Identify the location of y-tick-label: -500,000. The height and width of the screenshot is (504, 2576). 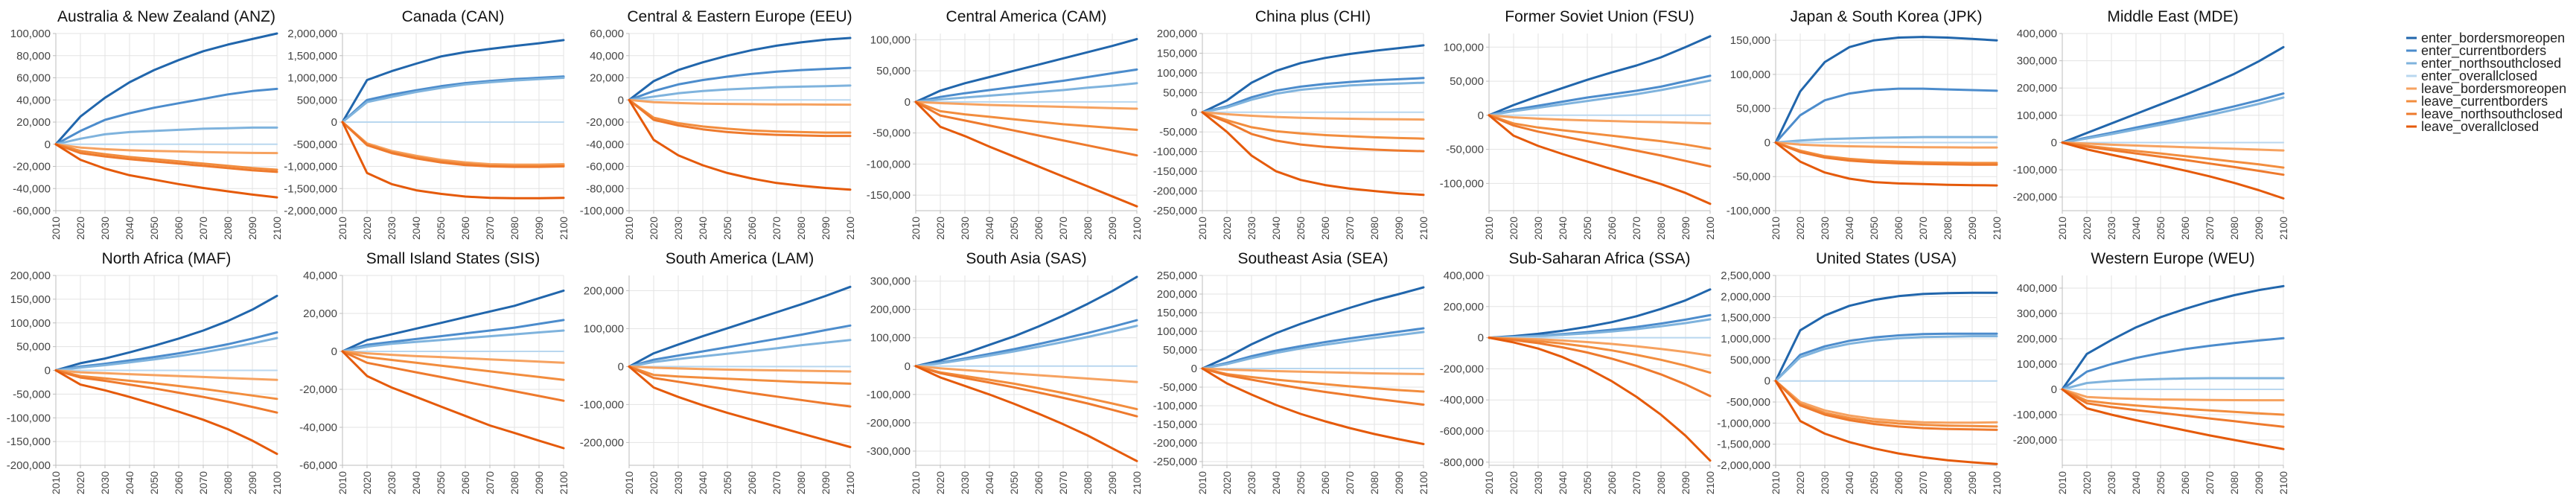
(1749, 402).